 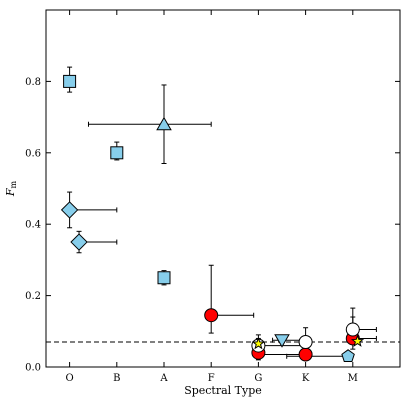 I want to click on y-axis-title-main: F, so click(x=10, y=192).